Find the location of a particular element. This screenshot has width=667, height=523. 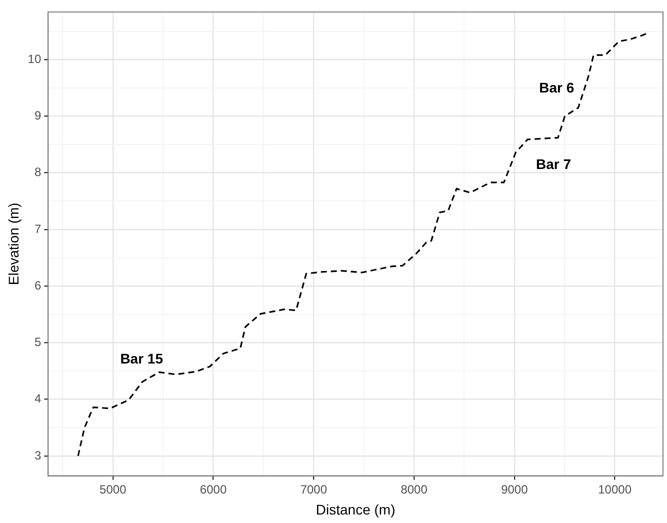

x-axis-title: Distance (m) is located at coordinates (356, 509).